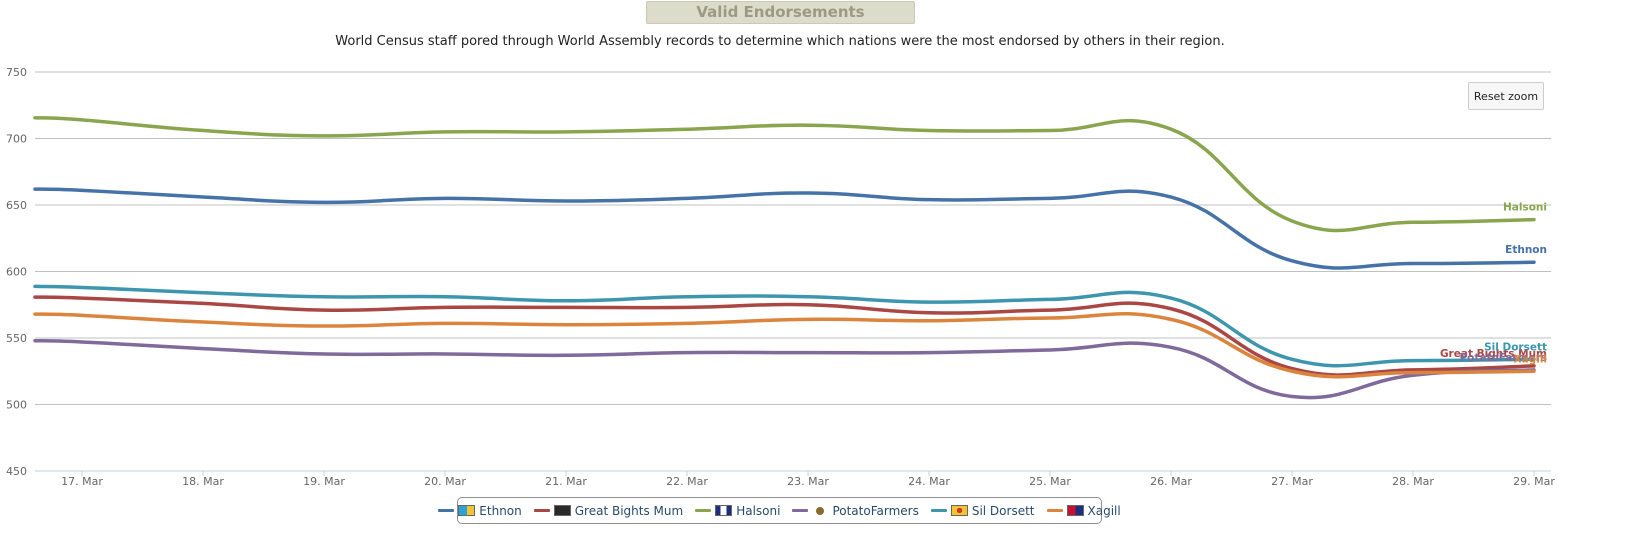 This screenshot has height=553, width=1648. Describe the element at coordinates (1515, 347) in the screenshot. I see `end-label-sil-dorsett: Sil Dorsett` at that location.